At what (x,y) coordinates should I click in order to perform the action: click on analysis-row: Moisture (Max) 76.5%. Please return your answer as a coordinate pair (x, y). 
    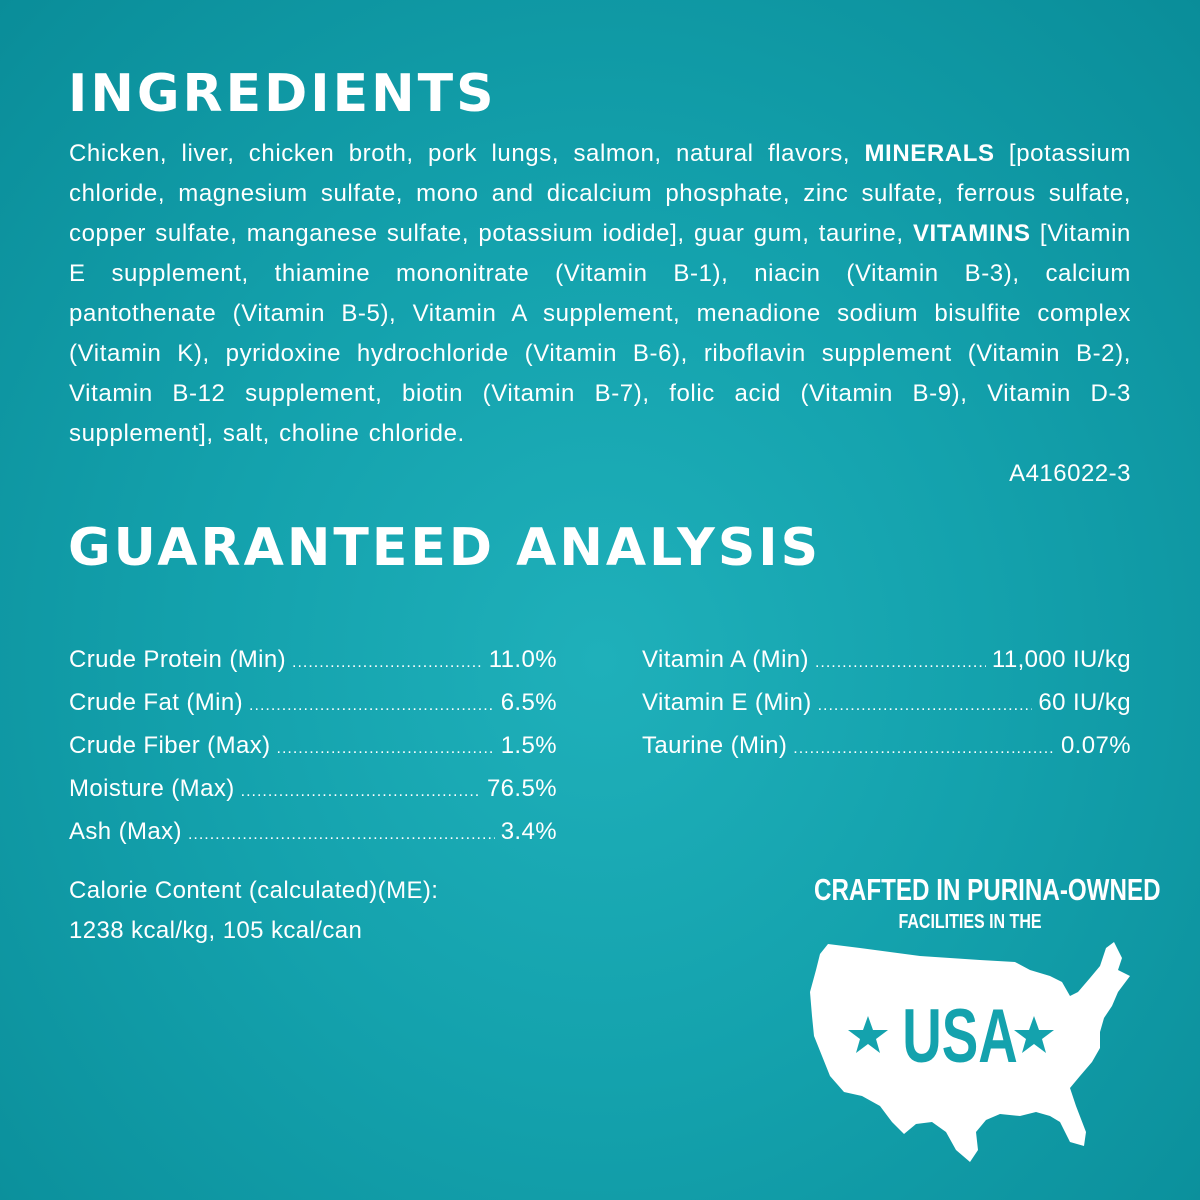
    Looking at the image, I should click on (313, 790).